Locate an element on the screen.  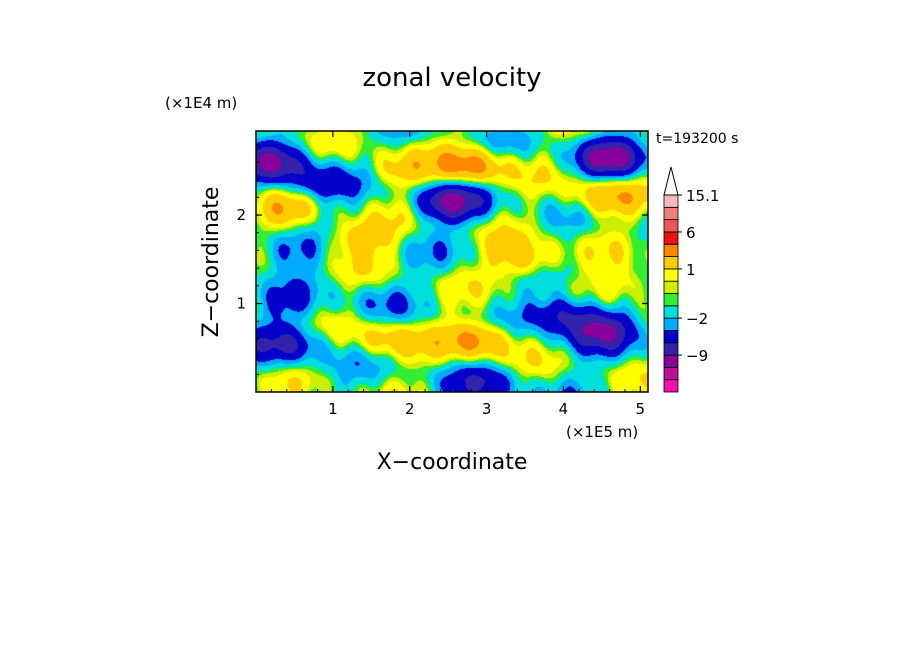
chart-title: zonal velocity is located at coordinates (451, 78).